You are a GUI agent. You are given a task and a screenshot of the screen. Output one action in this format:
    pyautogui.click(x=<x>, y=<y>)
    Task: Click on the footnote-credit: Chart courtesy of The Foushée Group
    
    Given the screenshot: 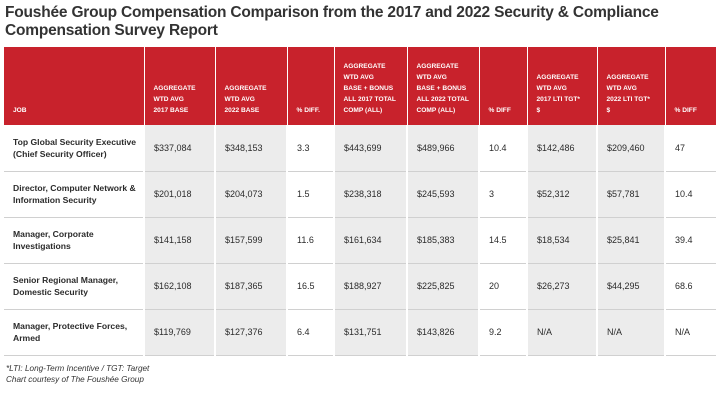 What is the action you would take?
    pyautogui.click(x=75, y=379)
    